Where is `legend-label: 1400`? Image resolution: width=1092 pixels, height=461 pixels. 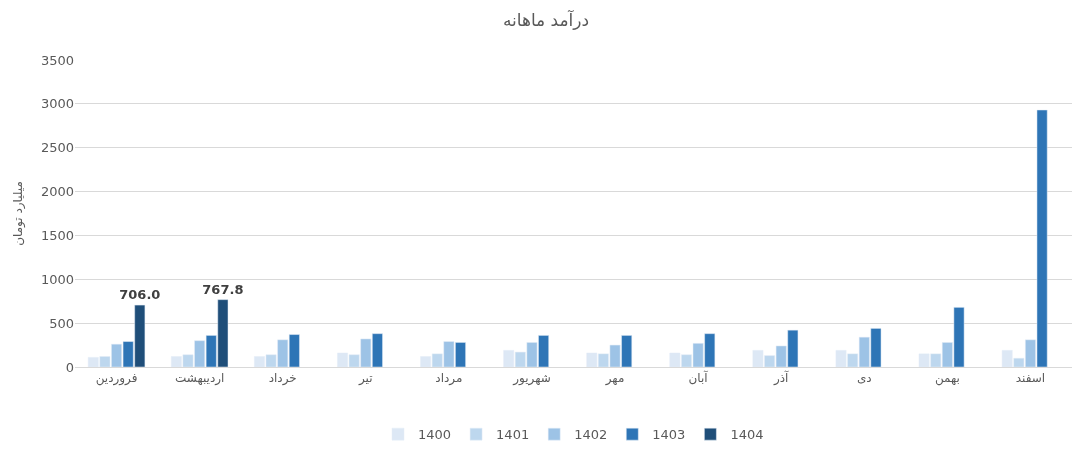
legend-label: 1400 is located at coordinates (435, 435).